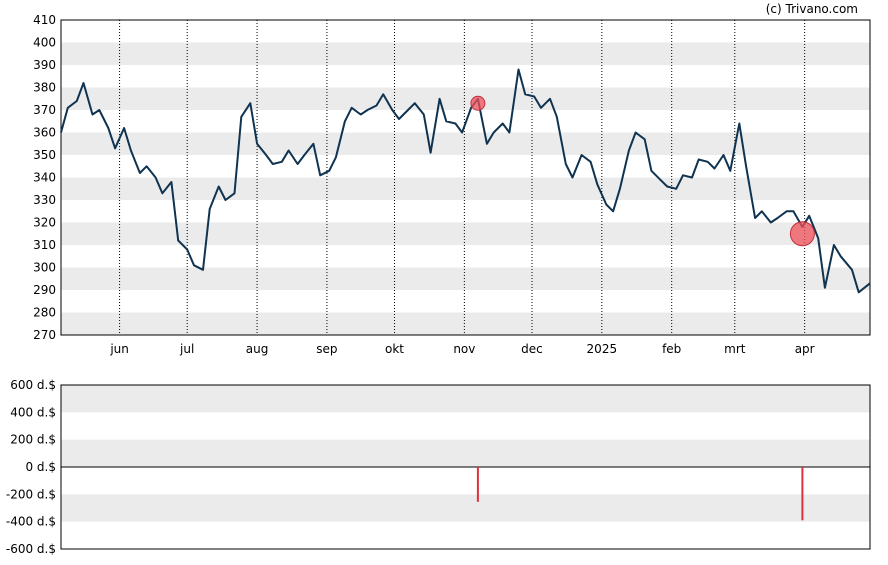 The width and height of the screenshot is (888, 565). Describe the element at coordinates (394, 349) in the screenshot. I see `x-tick-label: okt` at that location.